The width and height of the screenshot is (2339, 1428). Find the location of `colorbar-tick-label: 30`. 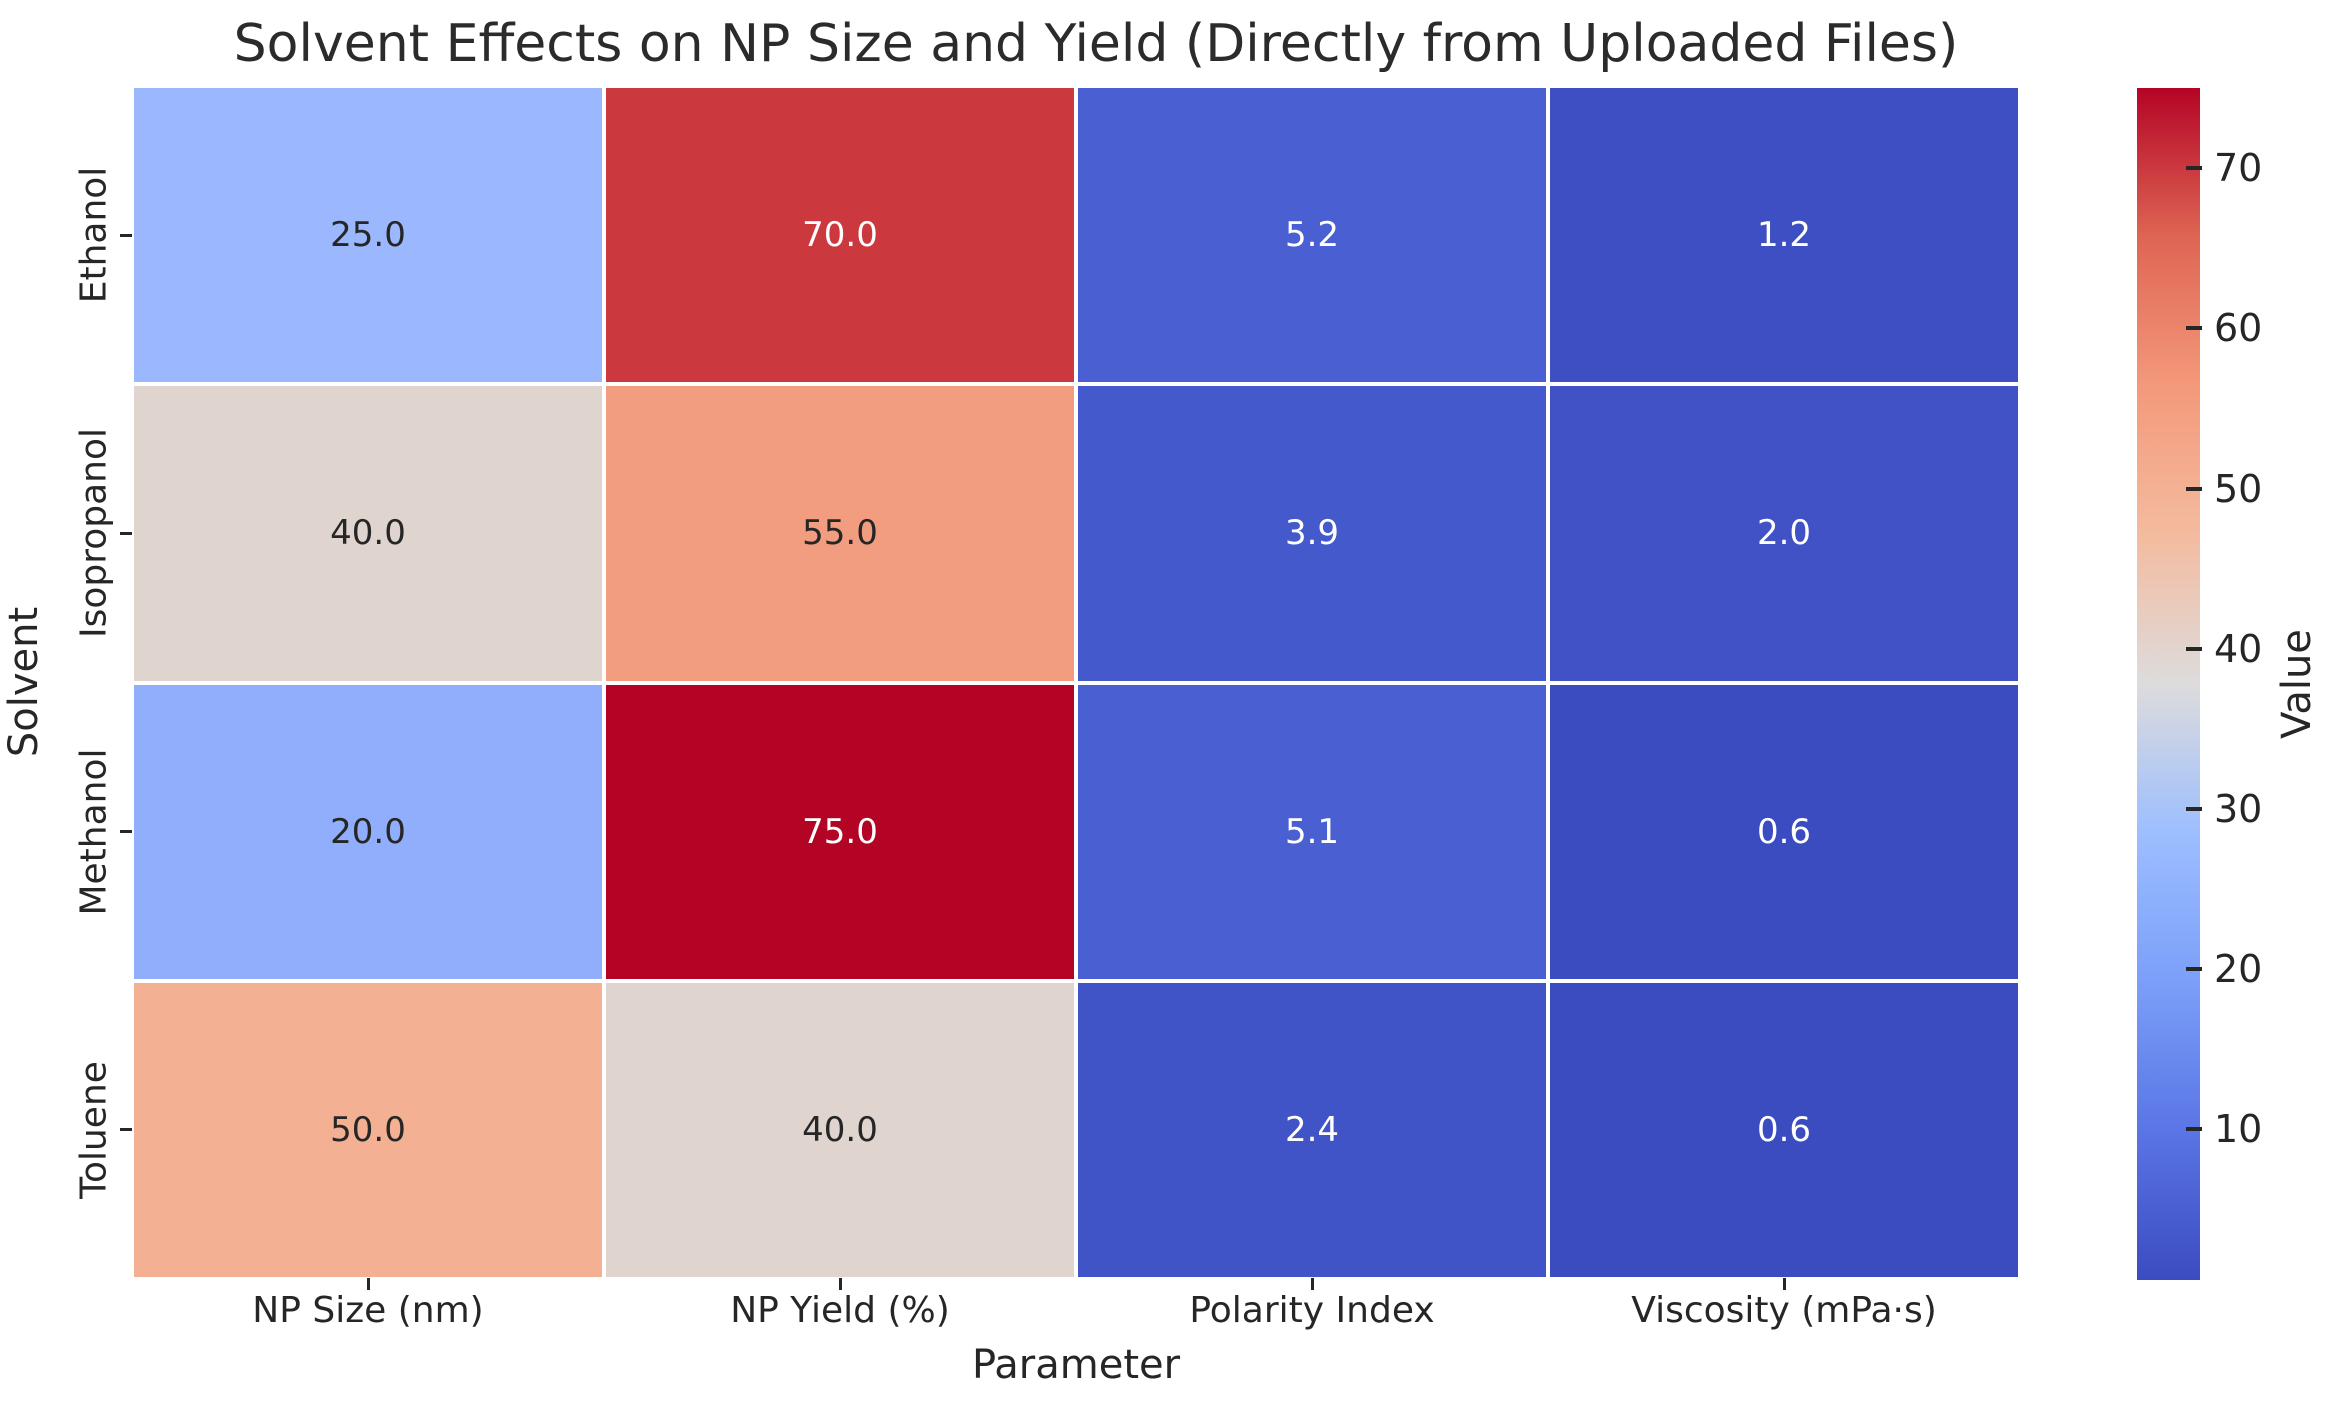

colorbar-tick-label: 30 is located at coordinates (2238, 808).